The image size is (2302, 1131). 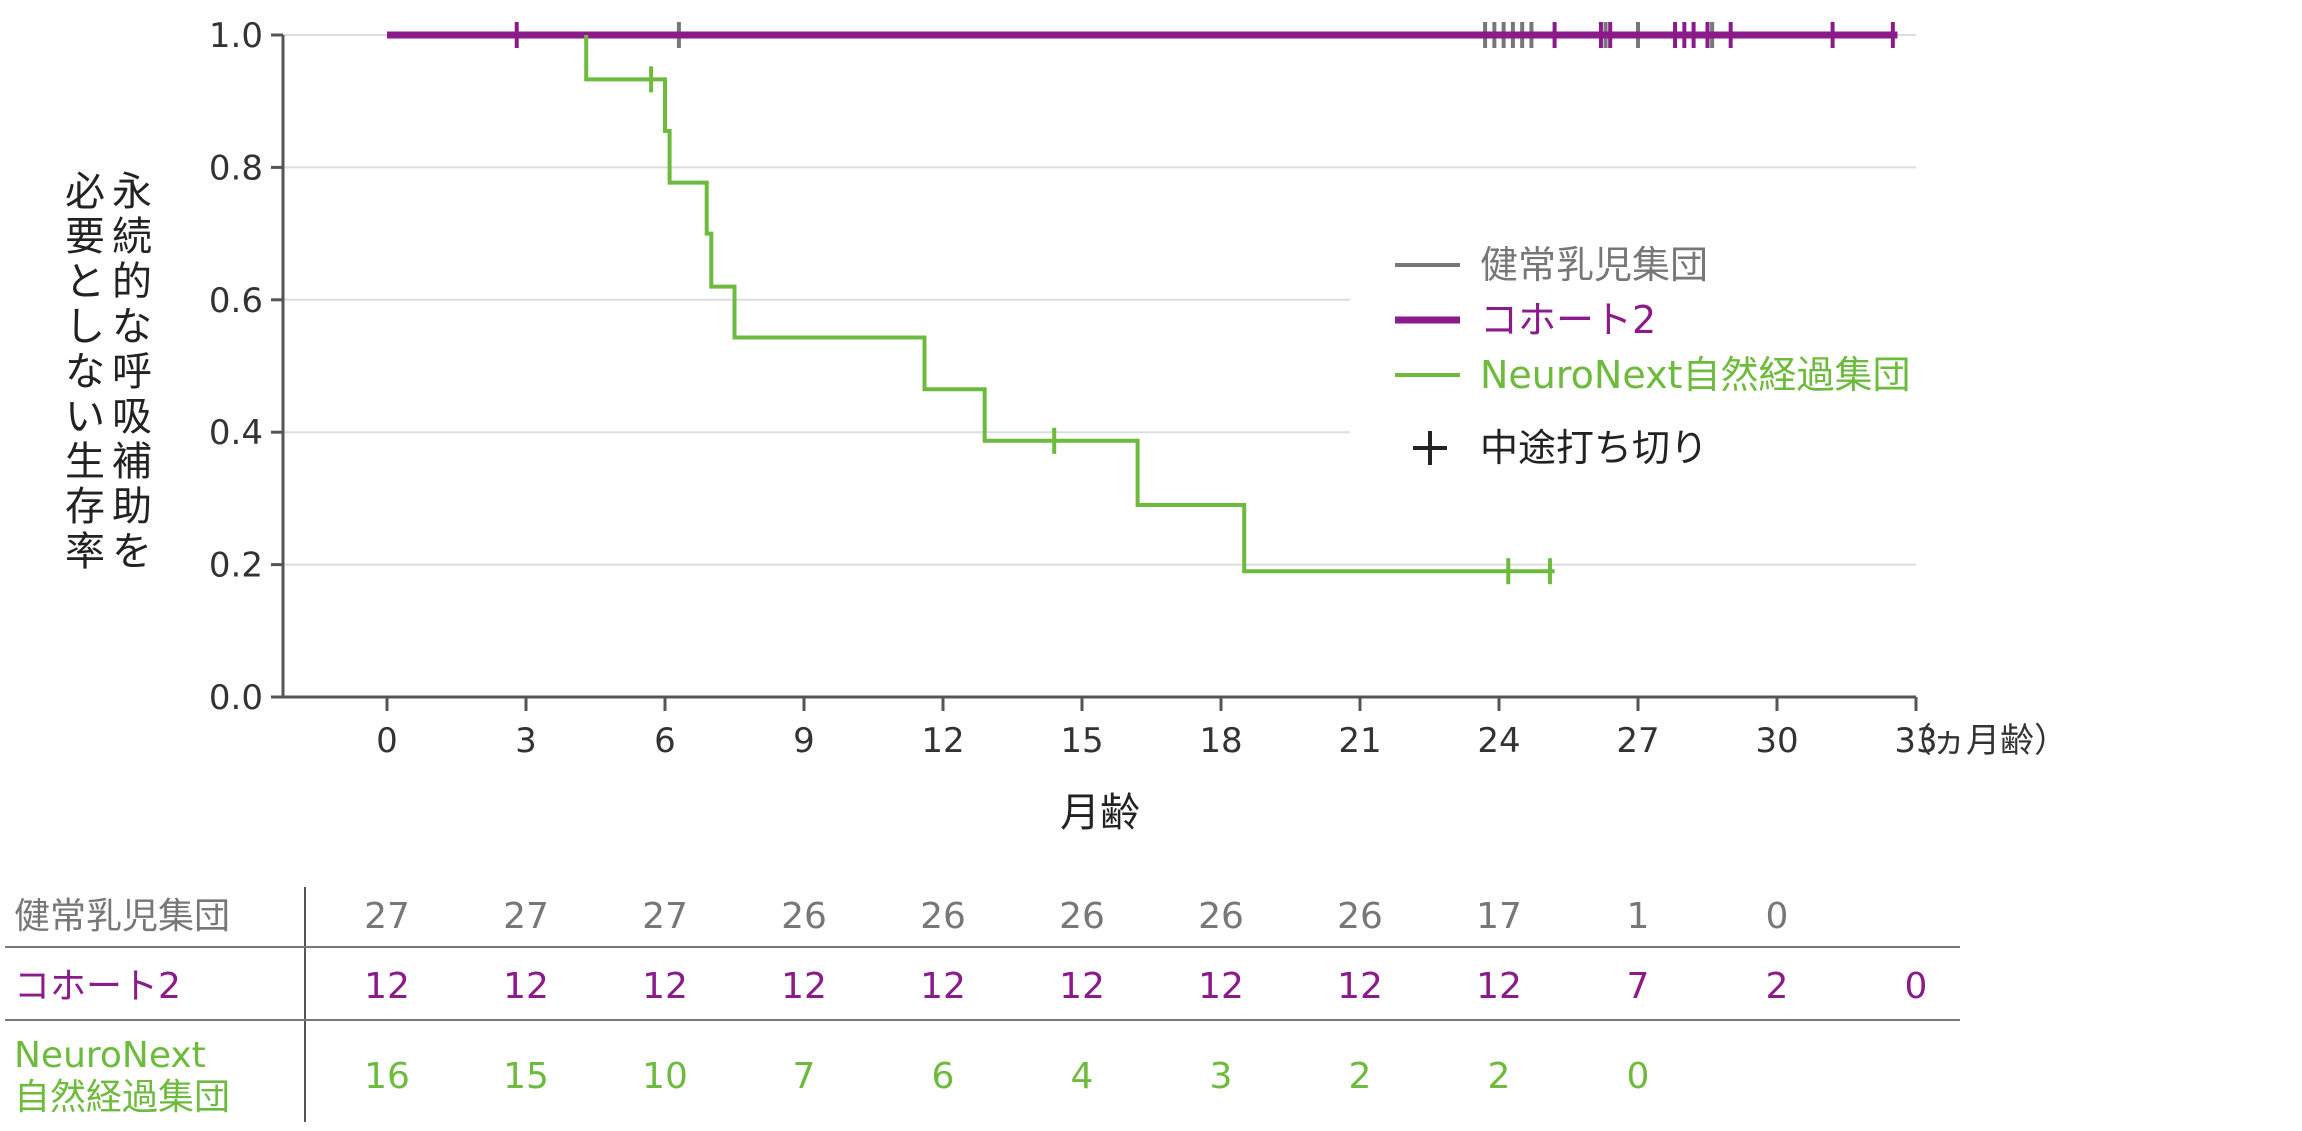 What do you see at coordinates (132, 507) in the screenshot?
I see `y-axis-title-char: 助` at bounding box center [132, 507].